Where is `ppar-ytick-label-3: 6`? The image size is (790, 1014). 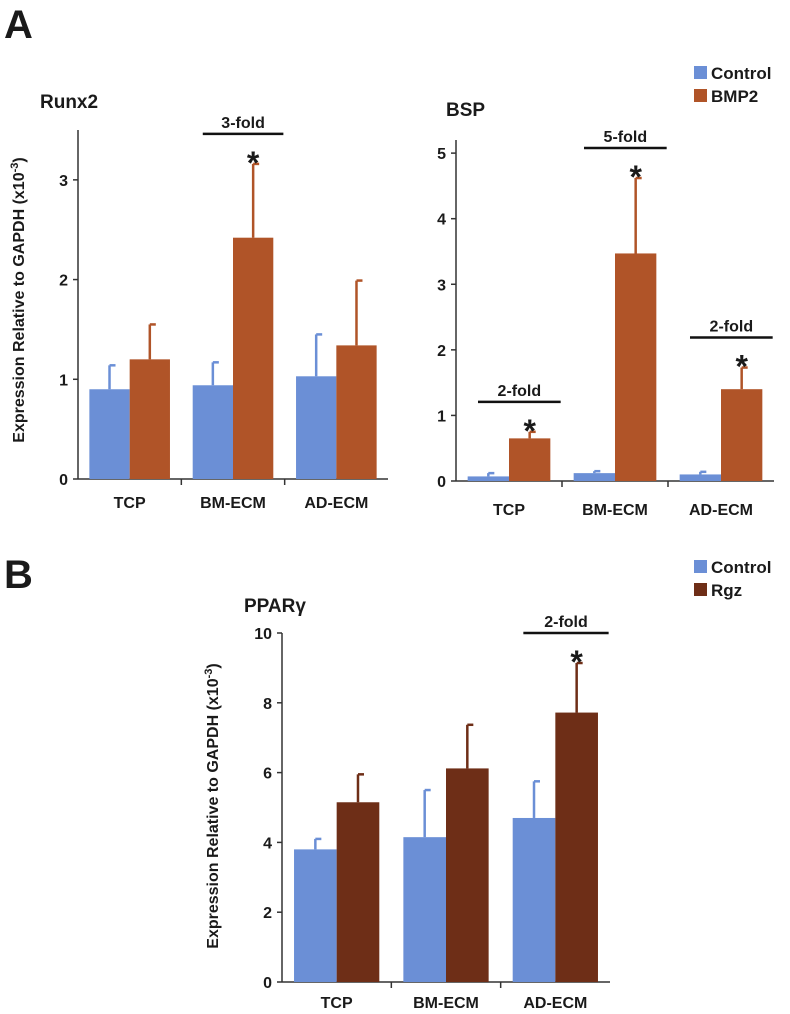
ppar-ytick-label-3: 6 is located at coordinates (267, 774).